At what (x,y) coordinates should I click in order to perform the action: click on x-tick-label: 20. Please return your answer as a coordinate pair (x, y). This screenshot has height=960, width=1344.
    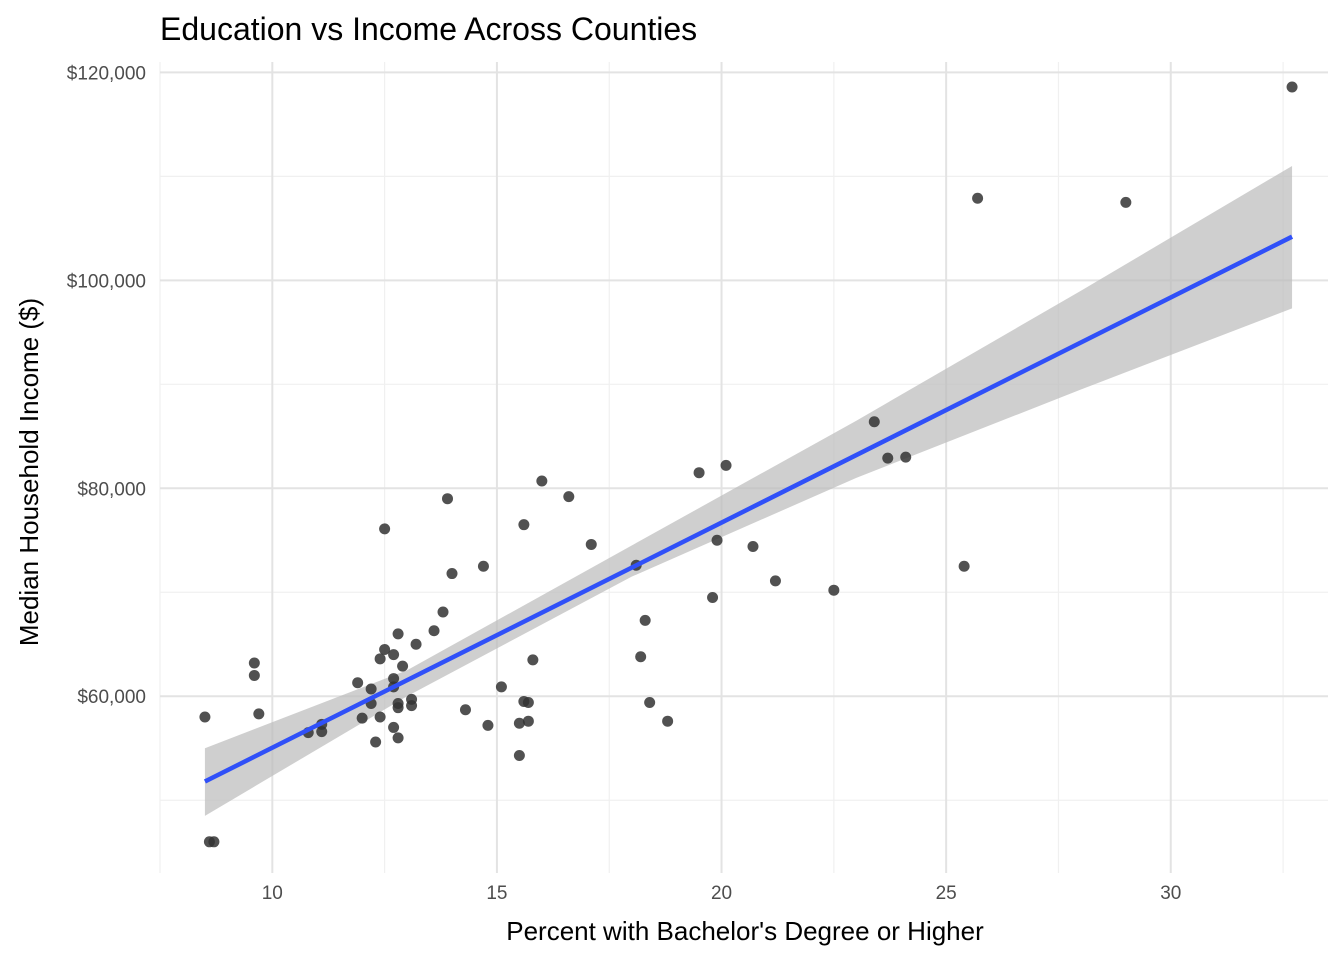
    Looking at the image, I should click on (721, 893).